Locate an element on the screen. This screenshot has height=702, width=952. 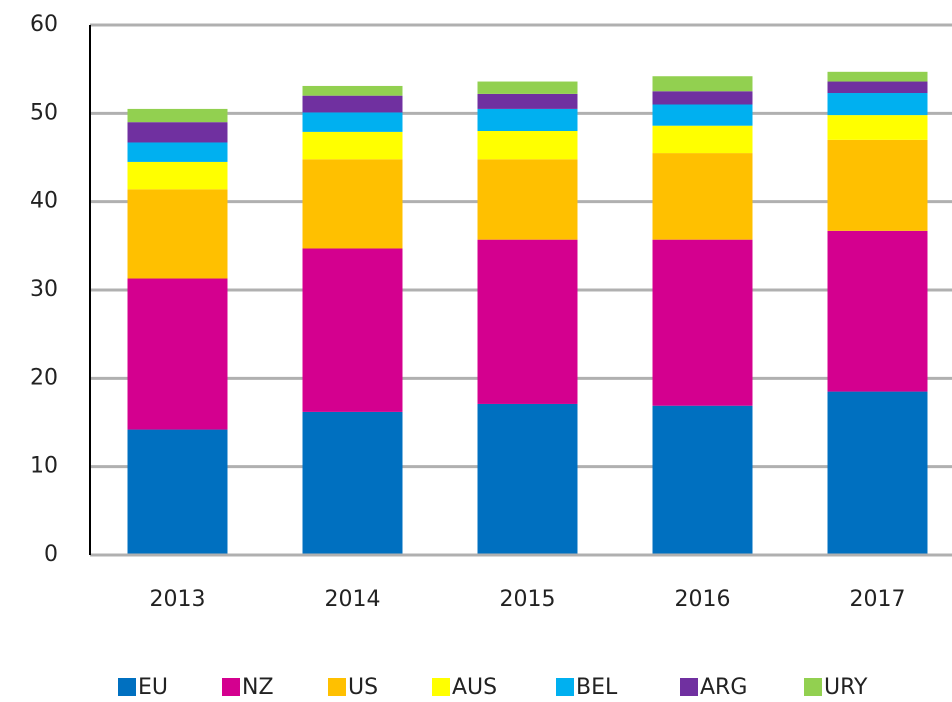
legend-label: EU is located at coordinates (153, 687).